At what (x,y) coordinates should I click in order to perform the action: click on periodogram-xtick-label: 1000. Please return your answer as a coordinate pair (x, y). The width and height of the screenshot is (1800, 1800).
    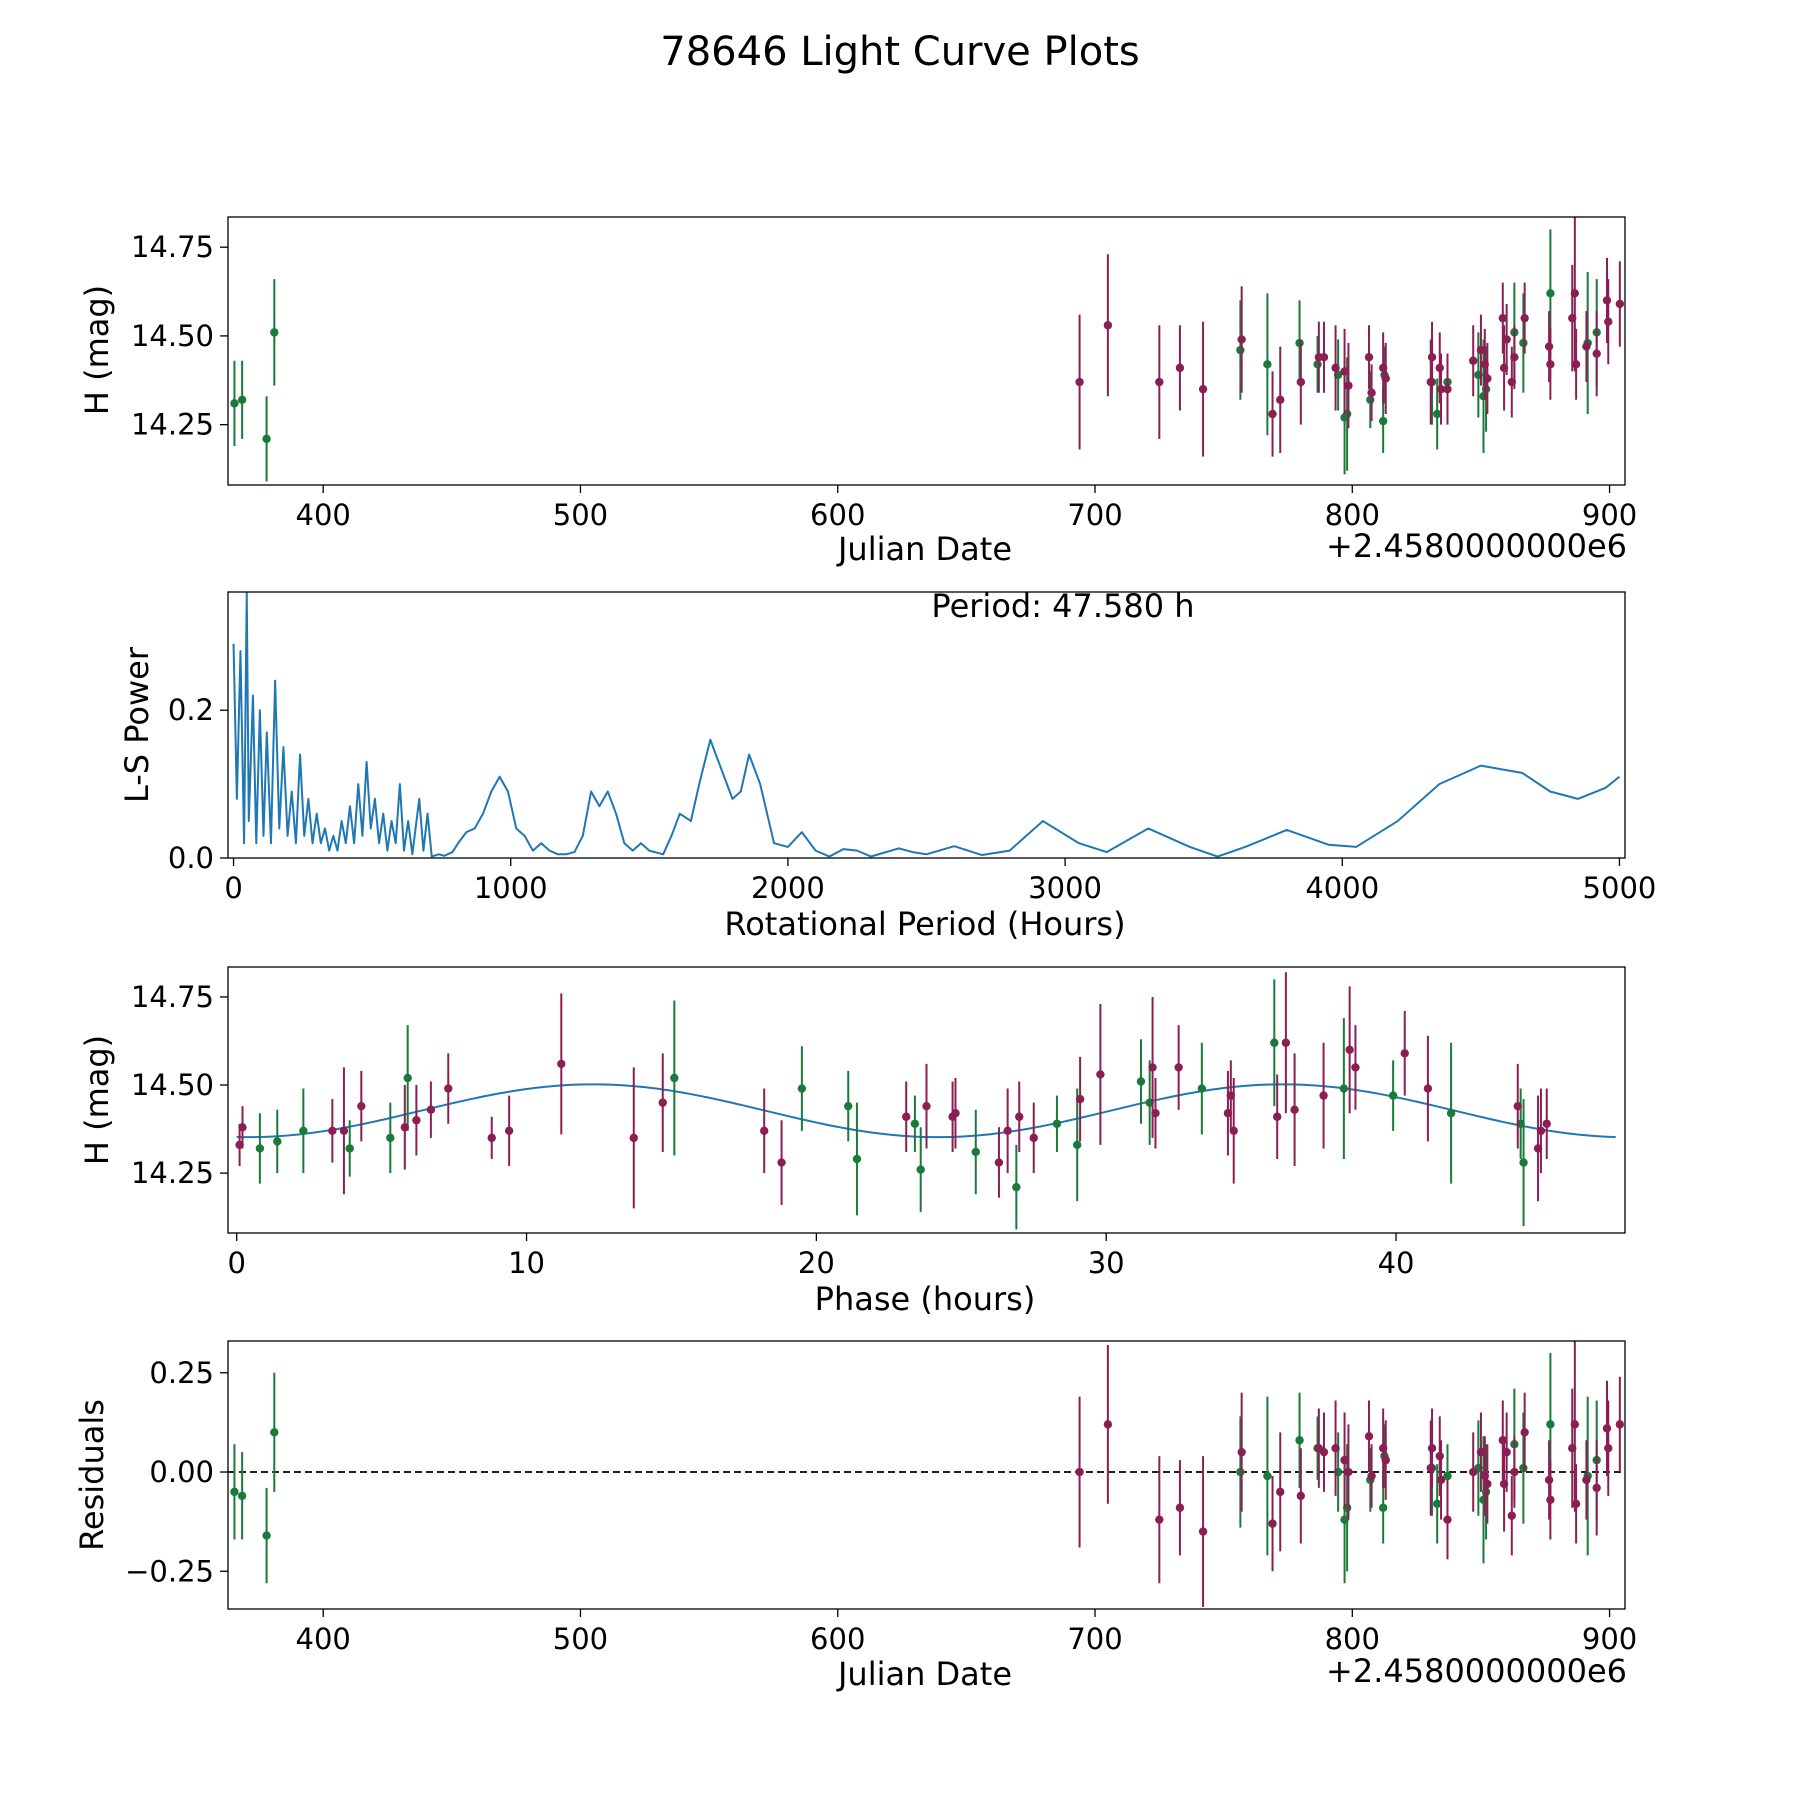
    Looking at the image, I should click on (511, 888).